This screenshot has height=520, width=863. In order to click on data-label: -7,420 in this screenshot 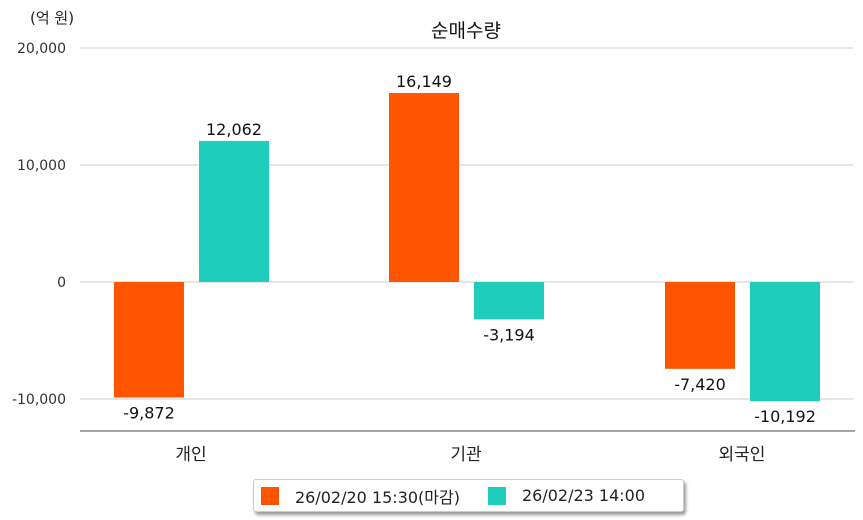, I will do `click(700, 384)`.